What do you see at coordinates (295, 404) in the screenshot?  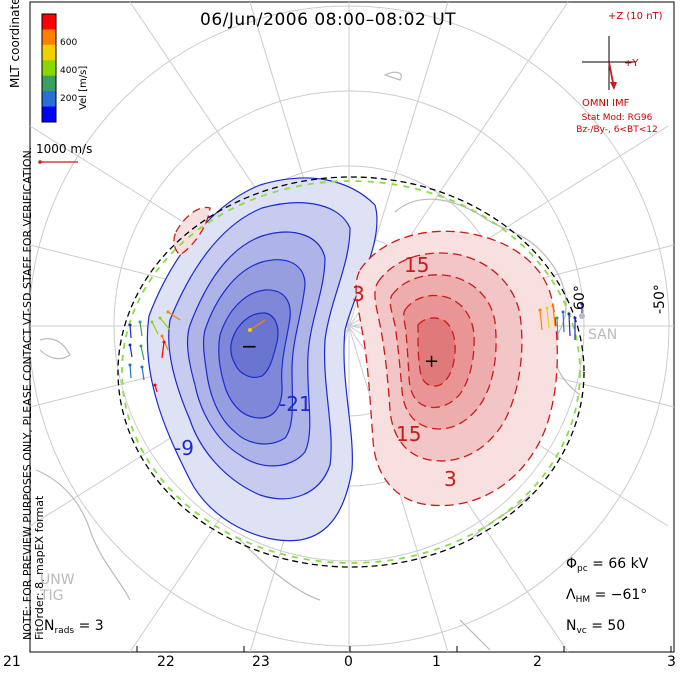 I see `contour-label-neg-a: -21` at bounding box center [295, 404].